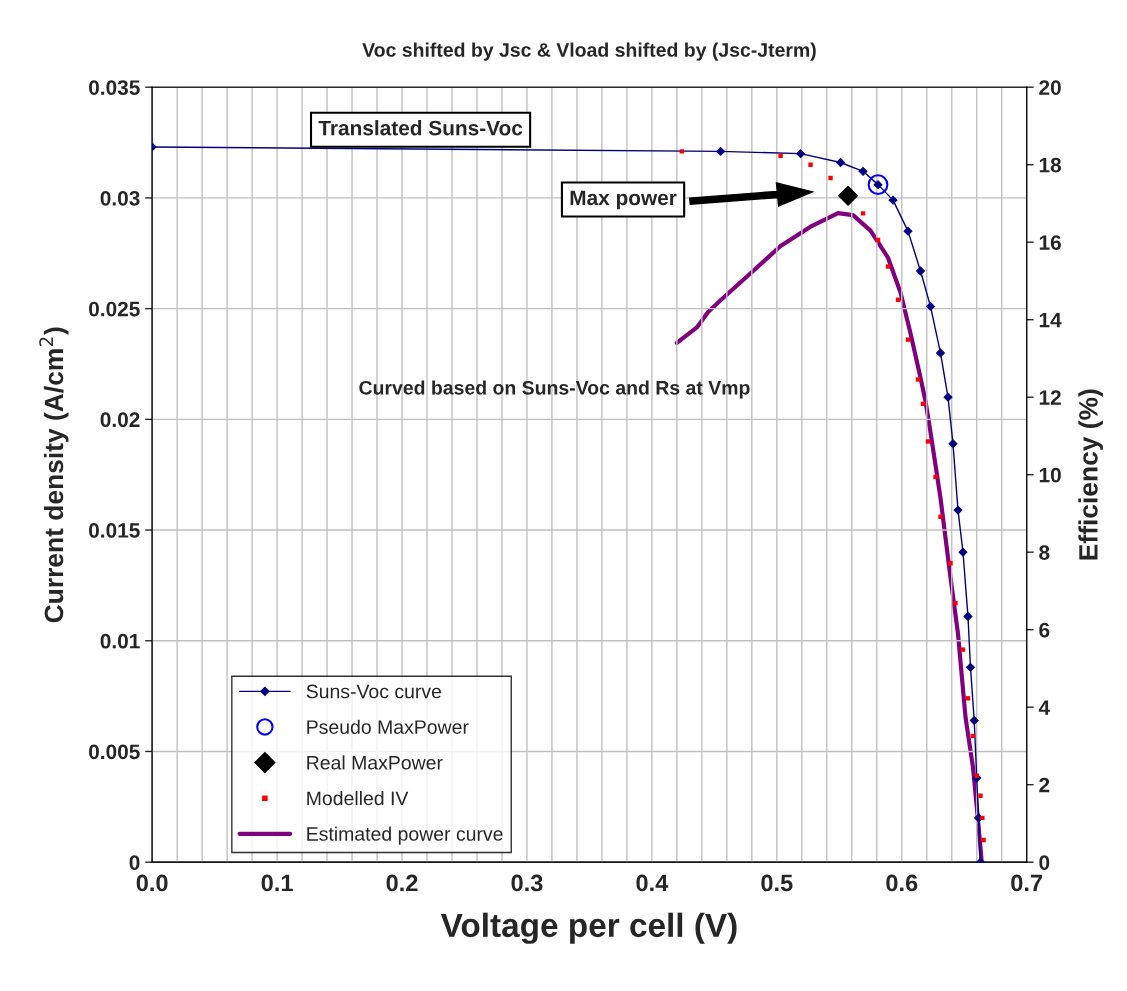  What do you see at coordinates (402, 883) in the screenshot?
I see `x-tick-label: 0.2` at bounding box center [402, 883].